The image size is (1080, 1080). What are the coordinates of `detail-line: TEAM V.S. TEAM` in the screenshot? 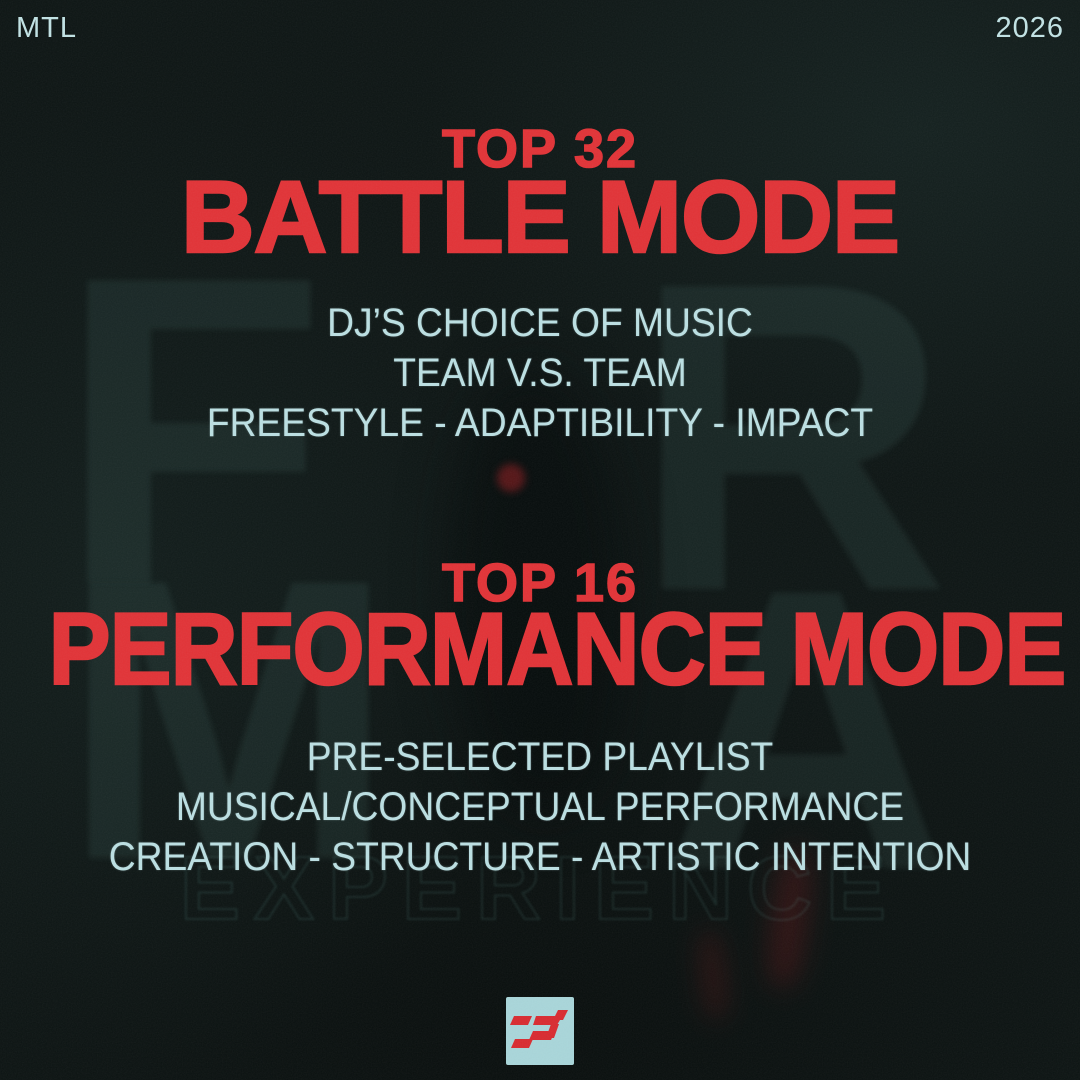 It's located at (540, 373).